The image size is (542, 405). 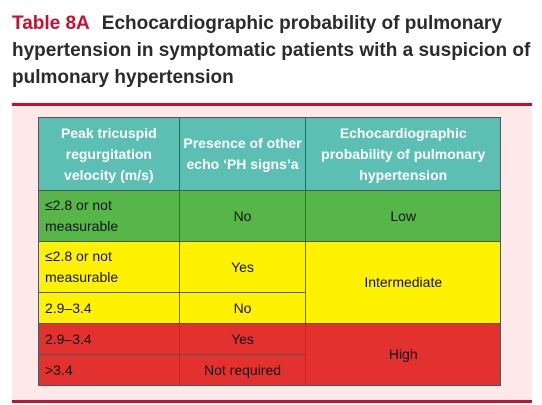 I want to click on ph-signs-cell: Not required, so click(x=242, y=370).